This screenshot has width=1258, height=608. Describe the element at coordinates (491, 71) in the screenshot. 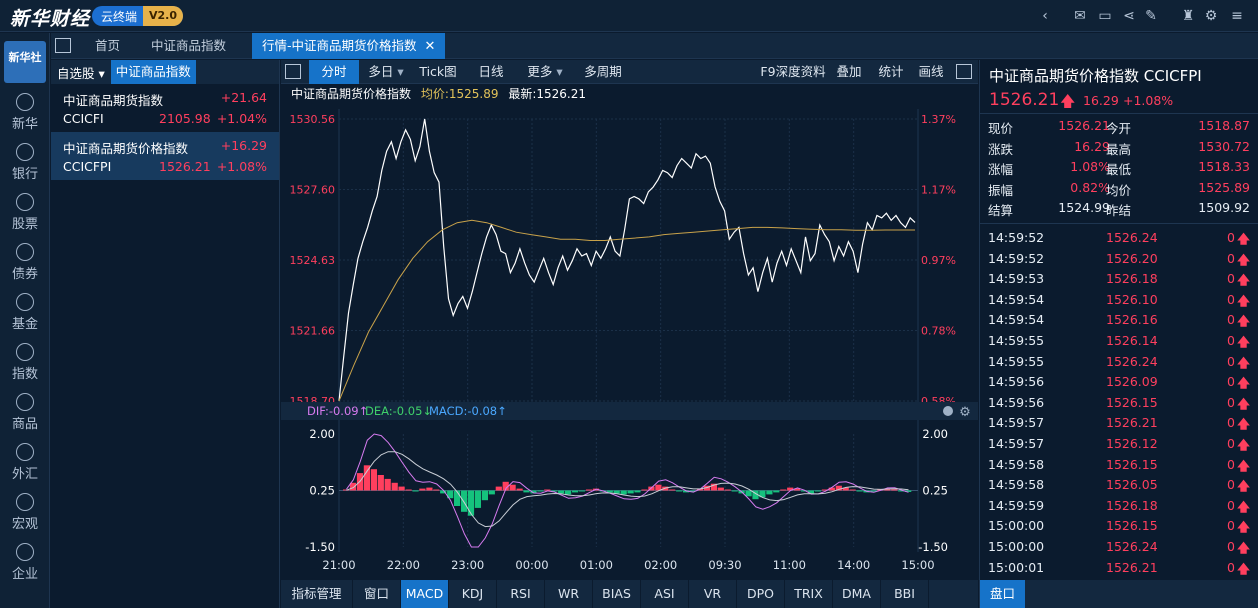

I see `btn-daily: 日线` at that location.